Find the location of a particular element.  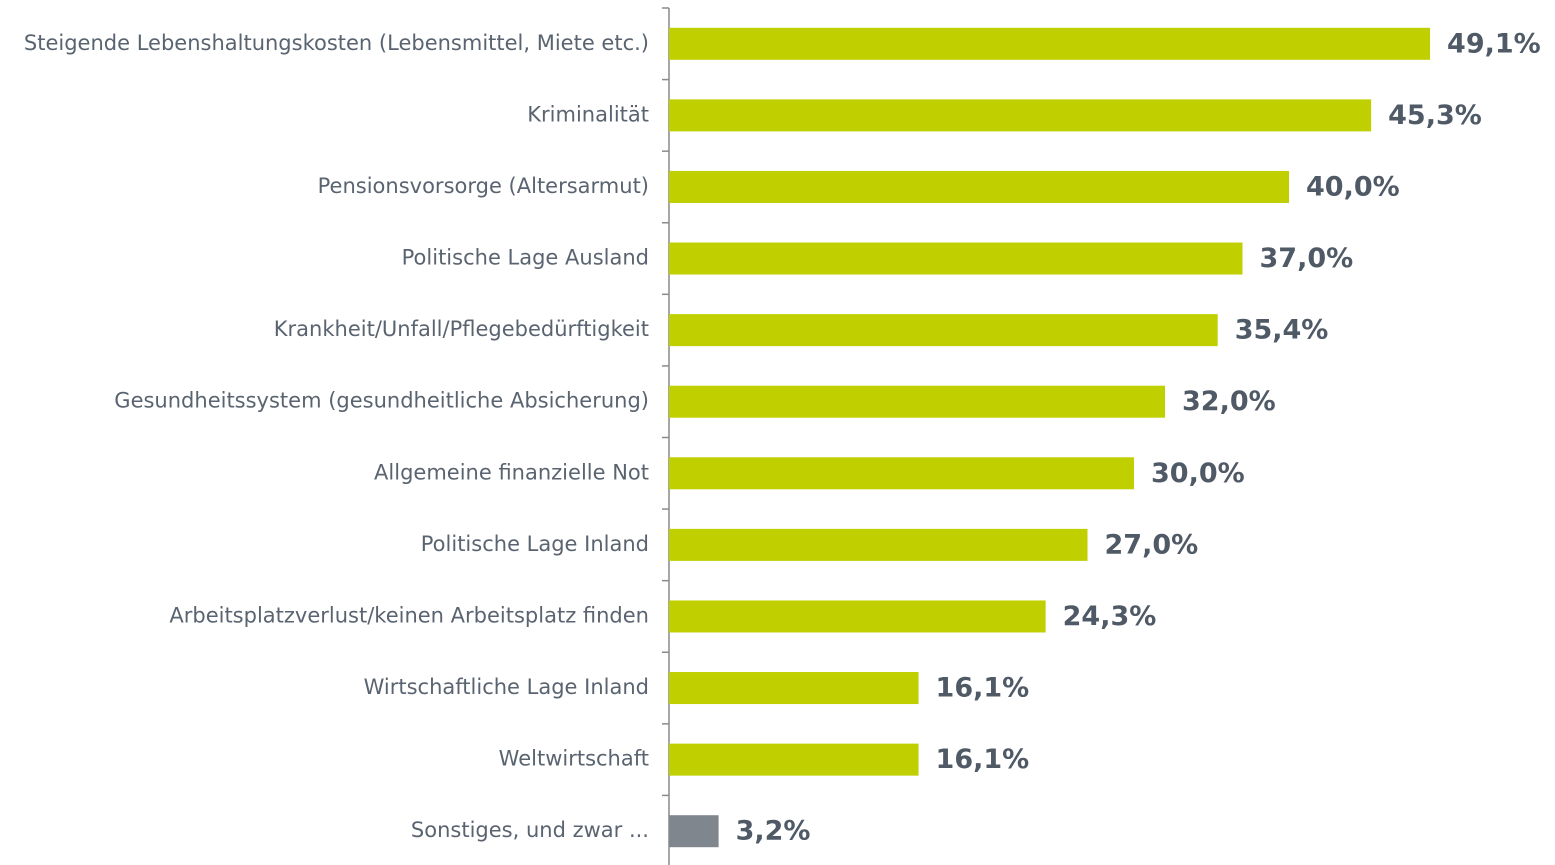

value-label: 45,3% is located at coordinates (1435, 115).